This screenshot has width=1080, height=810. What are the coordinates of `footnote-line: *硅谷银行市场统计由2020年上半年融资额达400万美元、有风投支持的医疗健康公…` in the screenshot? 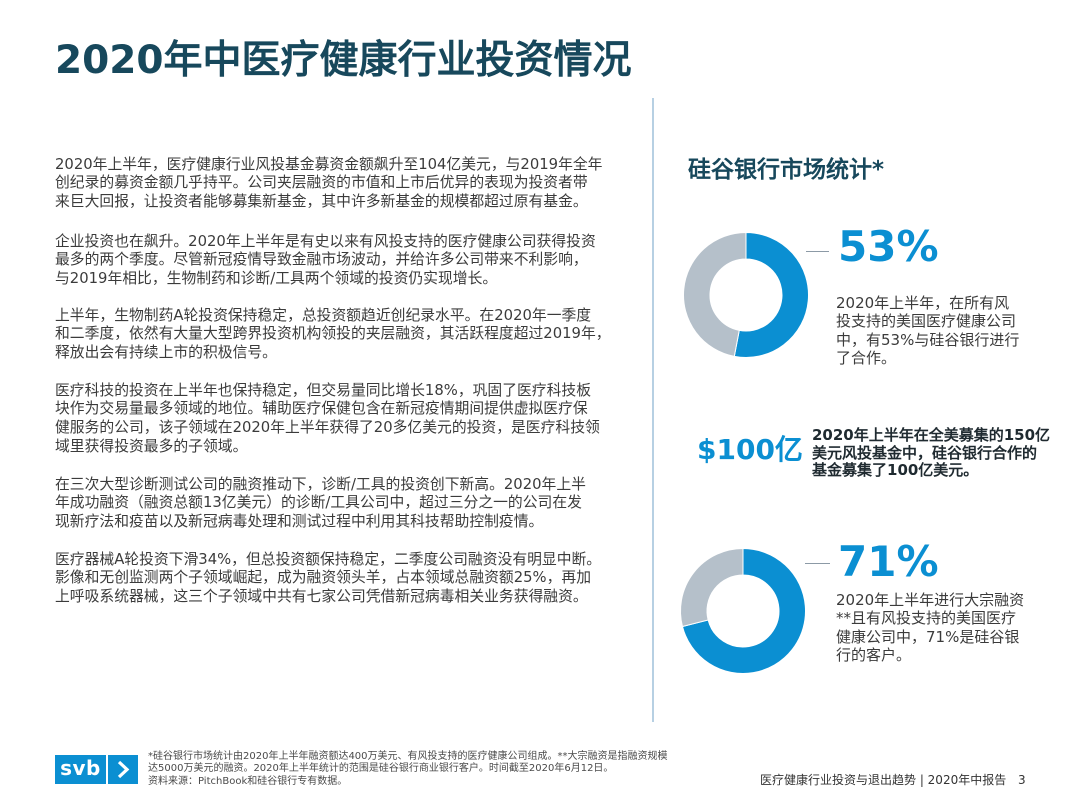 It's located at (408, 756).